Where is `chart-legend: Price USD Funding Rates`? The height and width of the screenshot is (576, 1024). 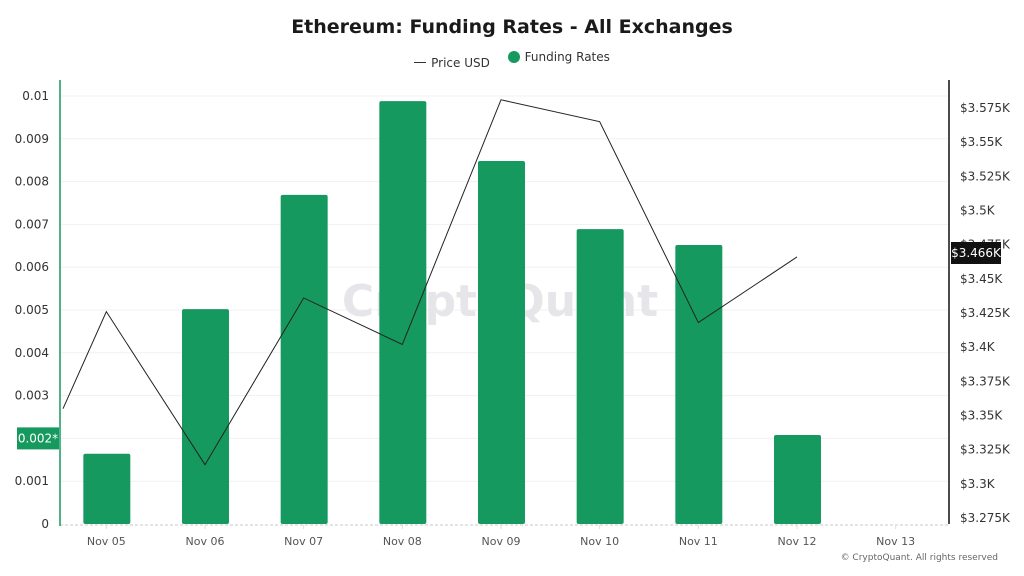
chart-legend: Price USD Funding Rates is located at coordinates (512, 60).